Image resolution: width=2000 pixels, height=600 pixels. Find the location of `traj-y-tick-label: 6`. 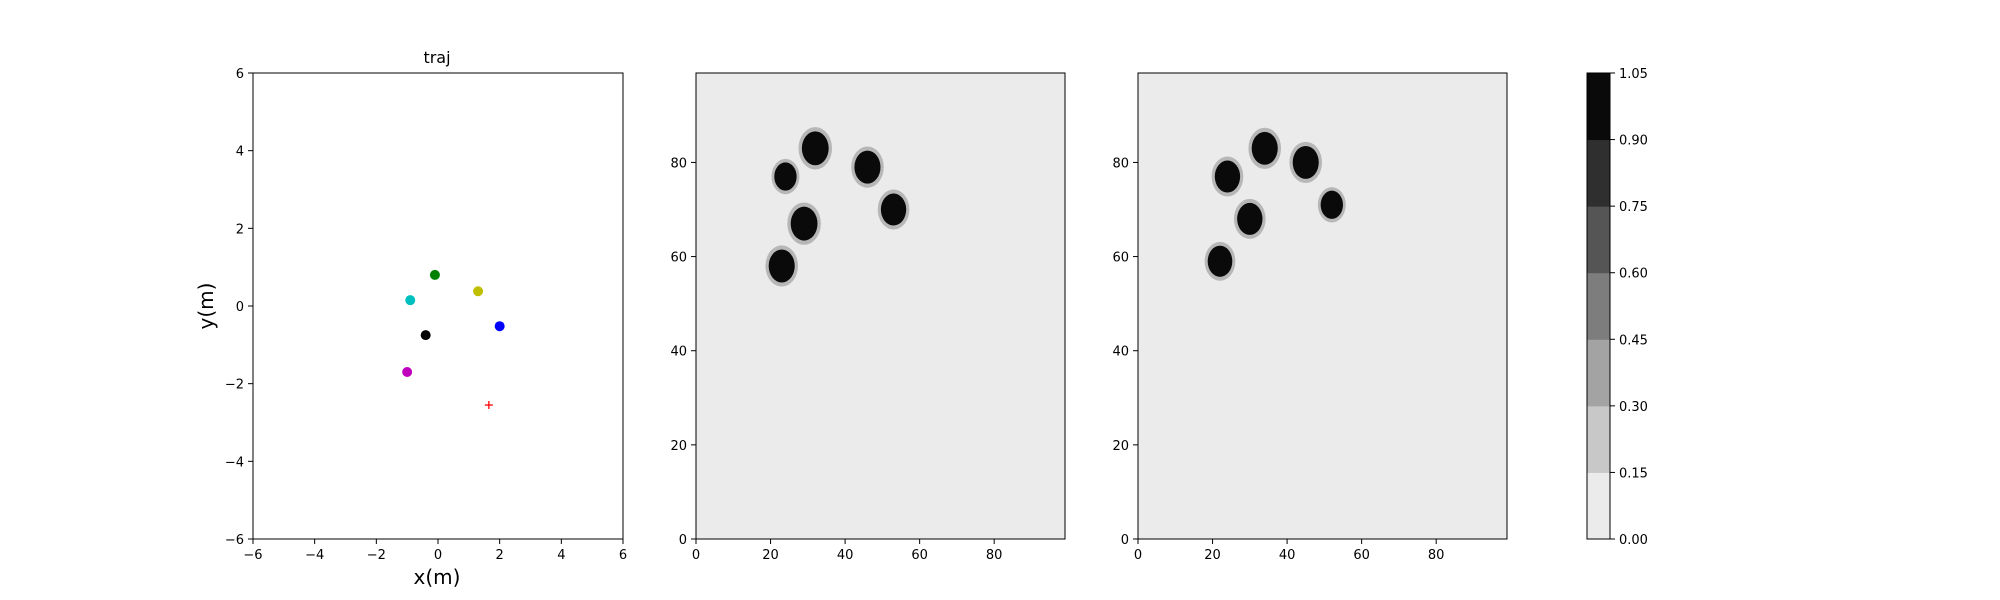

traj-y-tick-label: 6 is located at coordinates (240, 74).